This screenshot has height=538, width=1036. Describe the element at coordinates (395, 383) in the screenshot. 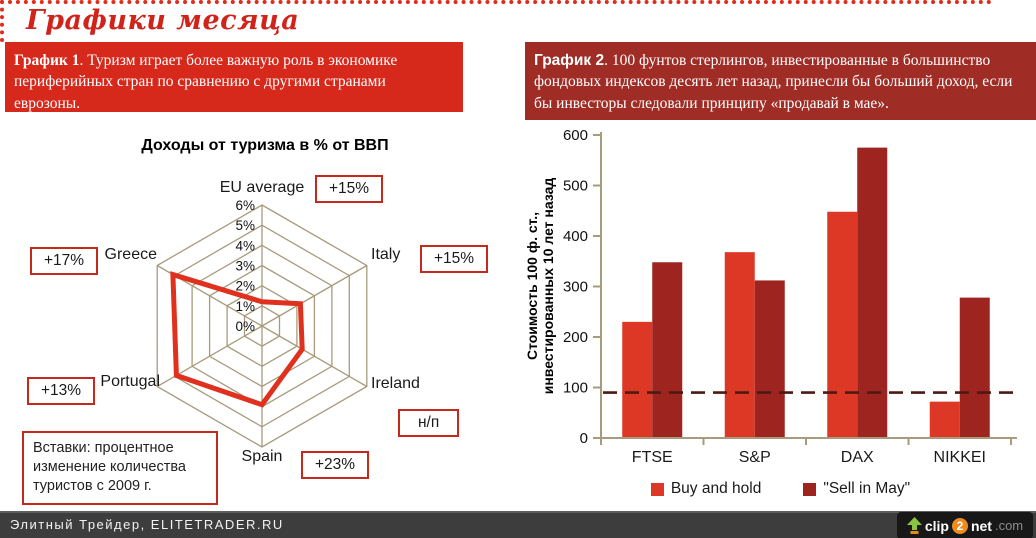

I see `radar-axis-label-ireland: Ireland` at that location.